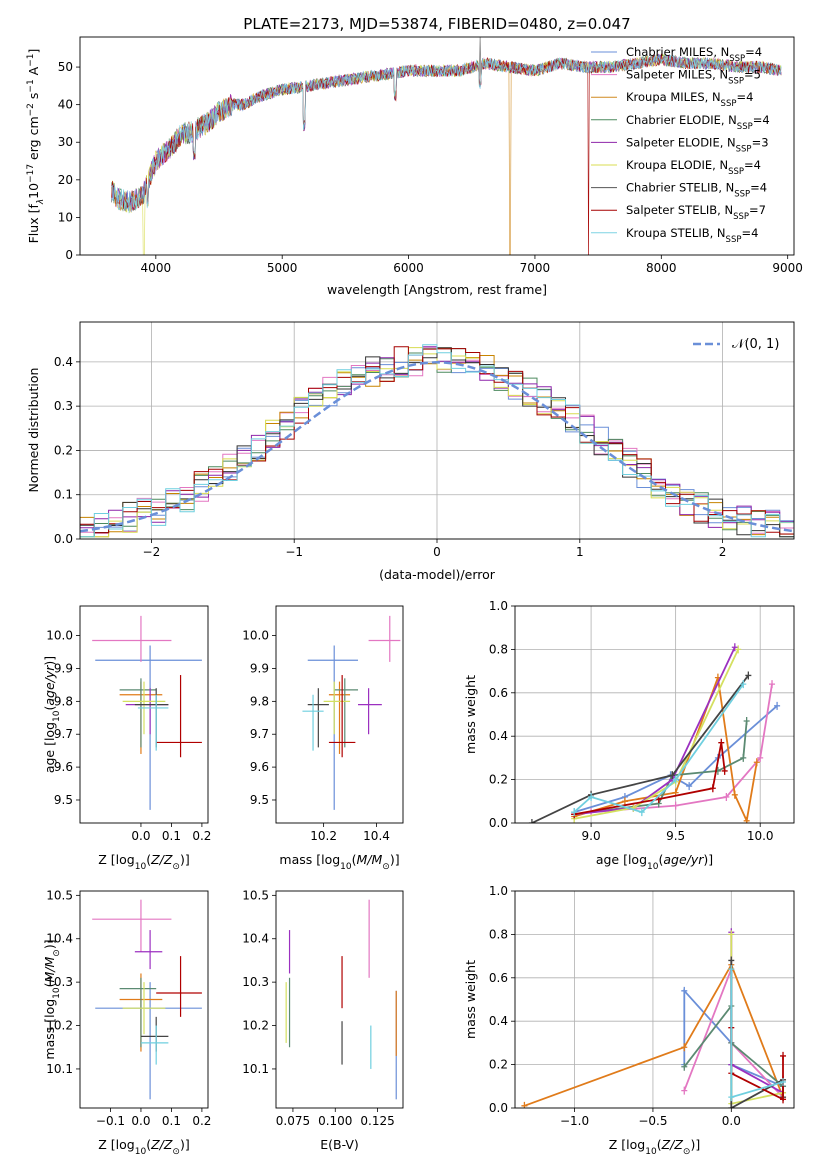 The width and height of the screenshot is (819, 1170). What do you see at coordinates (282, 268) in the screenshot?
I see `x-tick-label: 5000` at bounding box center [282, 268].